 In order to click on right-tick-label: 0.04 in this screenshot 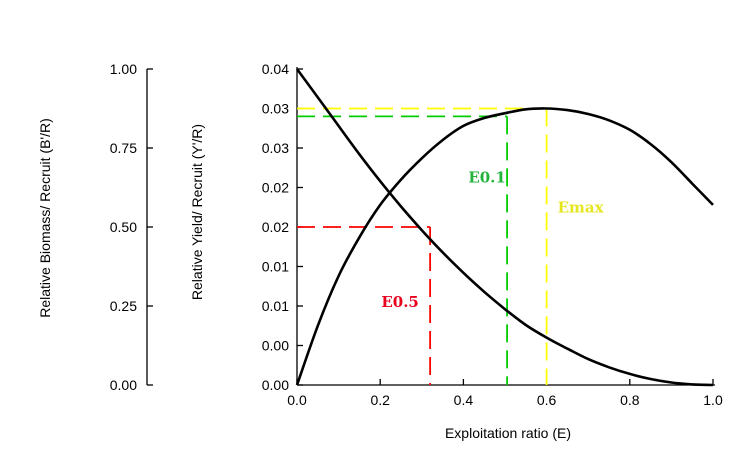, I will do `click(275, 69)`.